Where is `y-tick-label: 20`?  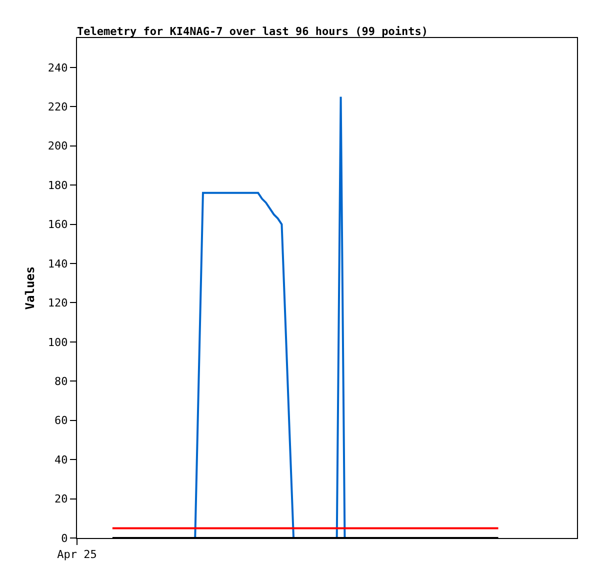
y-tick-label: 20 is located at coordinates (61, 499).